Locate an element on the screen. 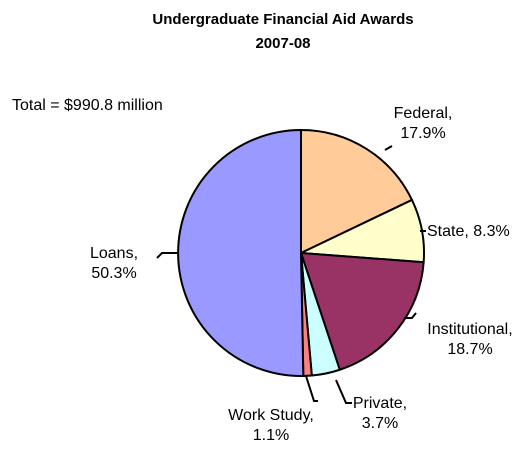 This screenshot has width=518, height=451. slice-label-line1: State, 8.3% is located at coordinates (468, 231).